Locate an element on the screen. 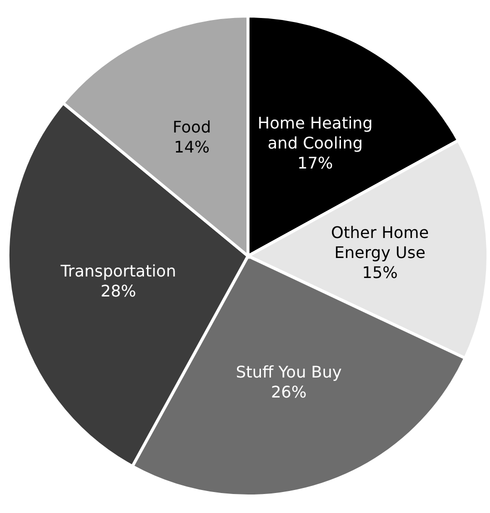 Image resolution: width=490 pixels, height=513 pixels. slice-label: Stuff You Buy is located at coordinates (289, 372).